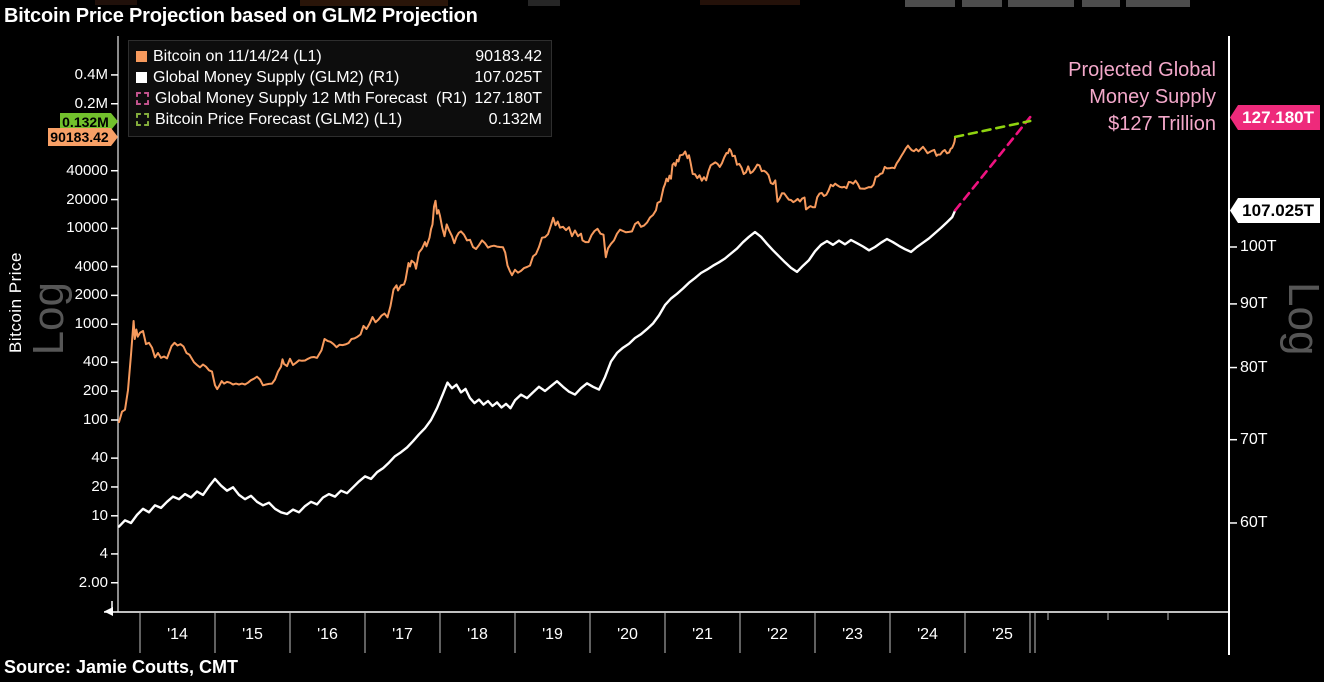 This screenshot has height=682, width=1324. Describe the element at coordinates (1254, 522) in the screenshot. I see `right-tick-label: 60T` at that location.